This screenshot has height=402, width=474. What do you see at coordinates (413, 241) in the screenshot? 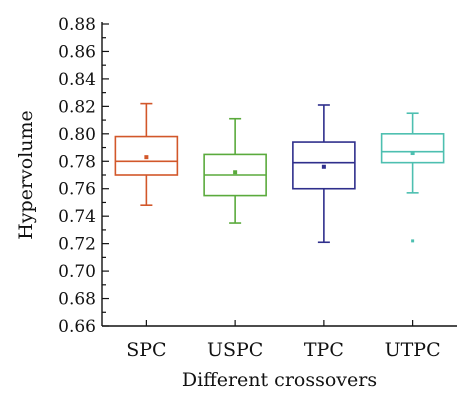
I see `outlier-point` at bounding box center [413, 241].